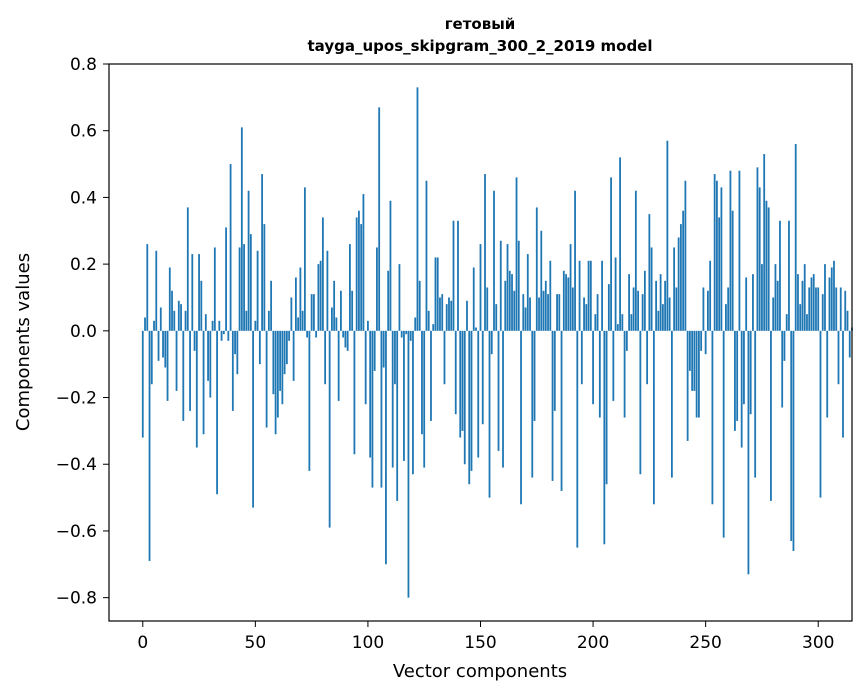  Describe the element at coordinates (256, 643) in the screenshot. I see `x-tick-label: 50` at that location.